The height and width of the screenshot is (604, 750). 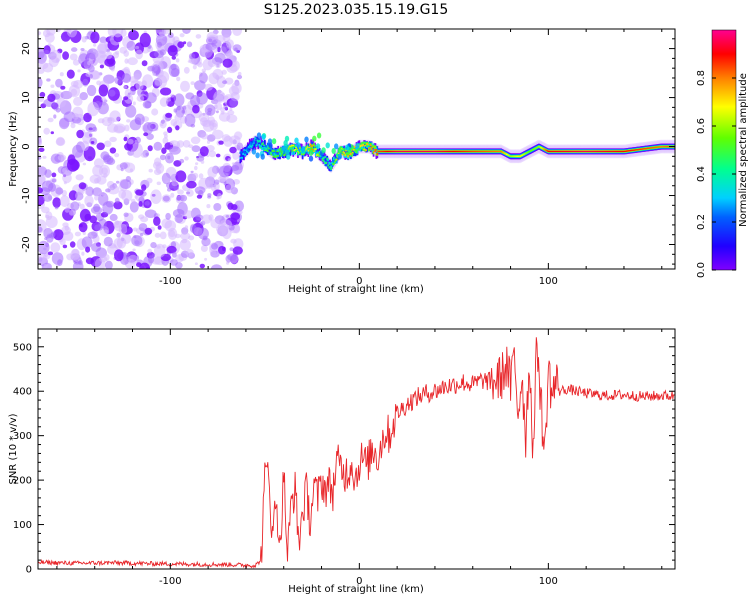 What do you see at coordinates (701, 126) in the screenshot?
I see `colorbar-tick-label: 0.6` at bounding box center [701, 126].